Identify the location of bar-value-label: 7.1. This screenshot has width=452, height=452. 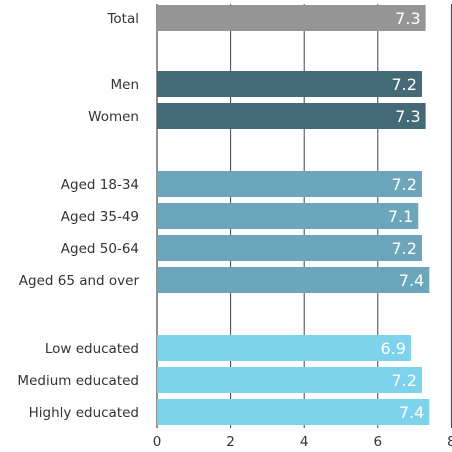
(400, 216).